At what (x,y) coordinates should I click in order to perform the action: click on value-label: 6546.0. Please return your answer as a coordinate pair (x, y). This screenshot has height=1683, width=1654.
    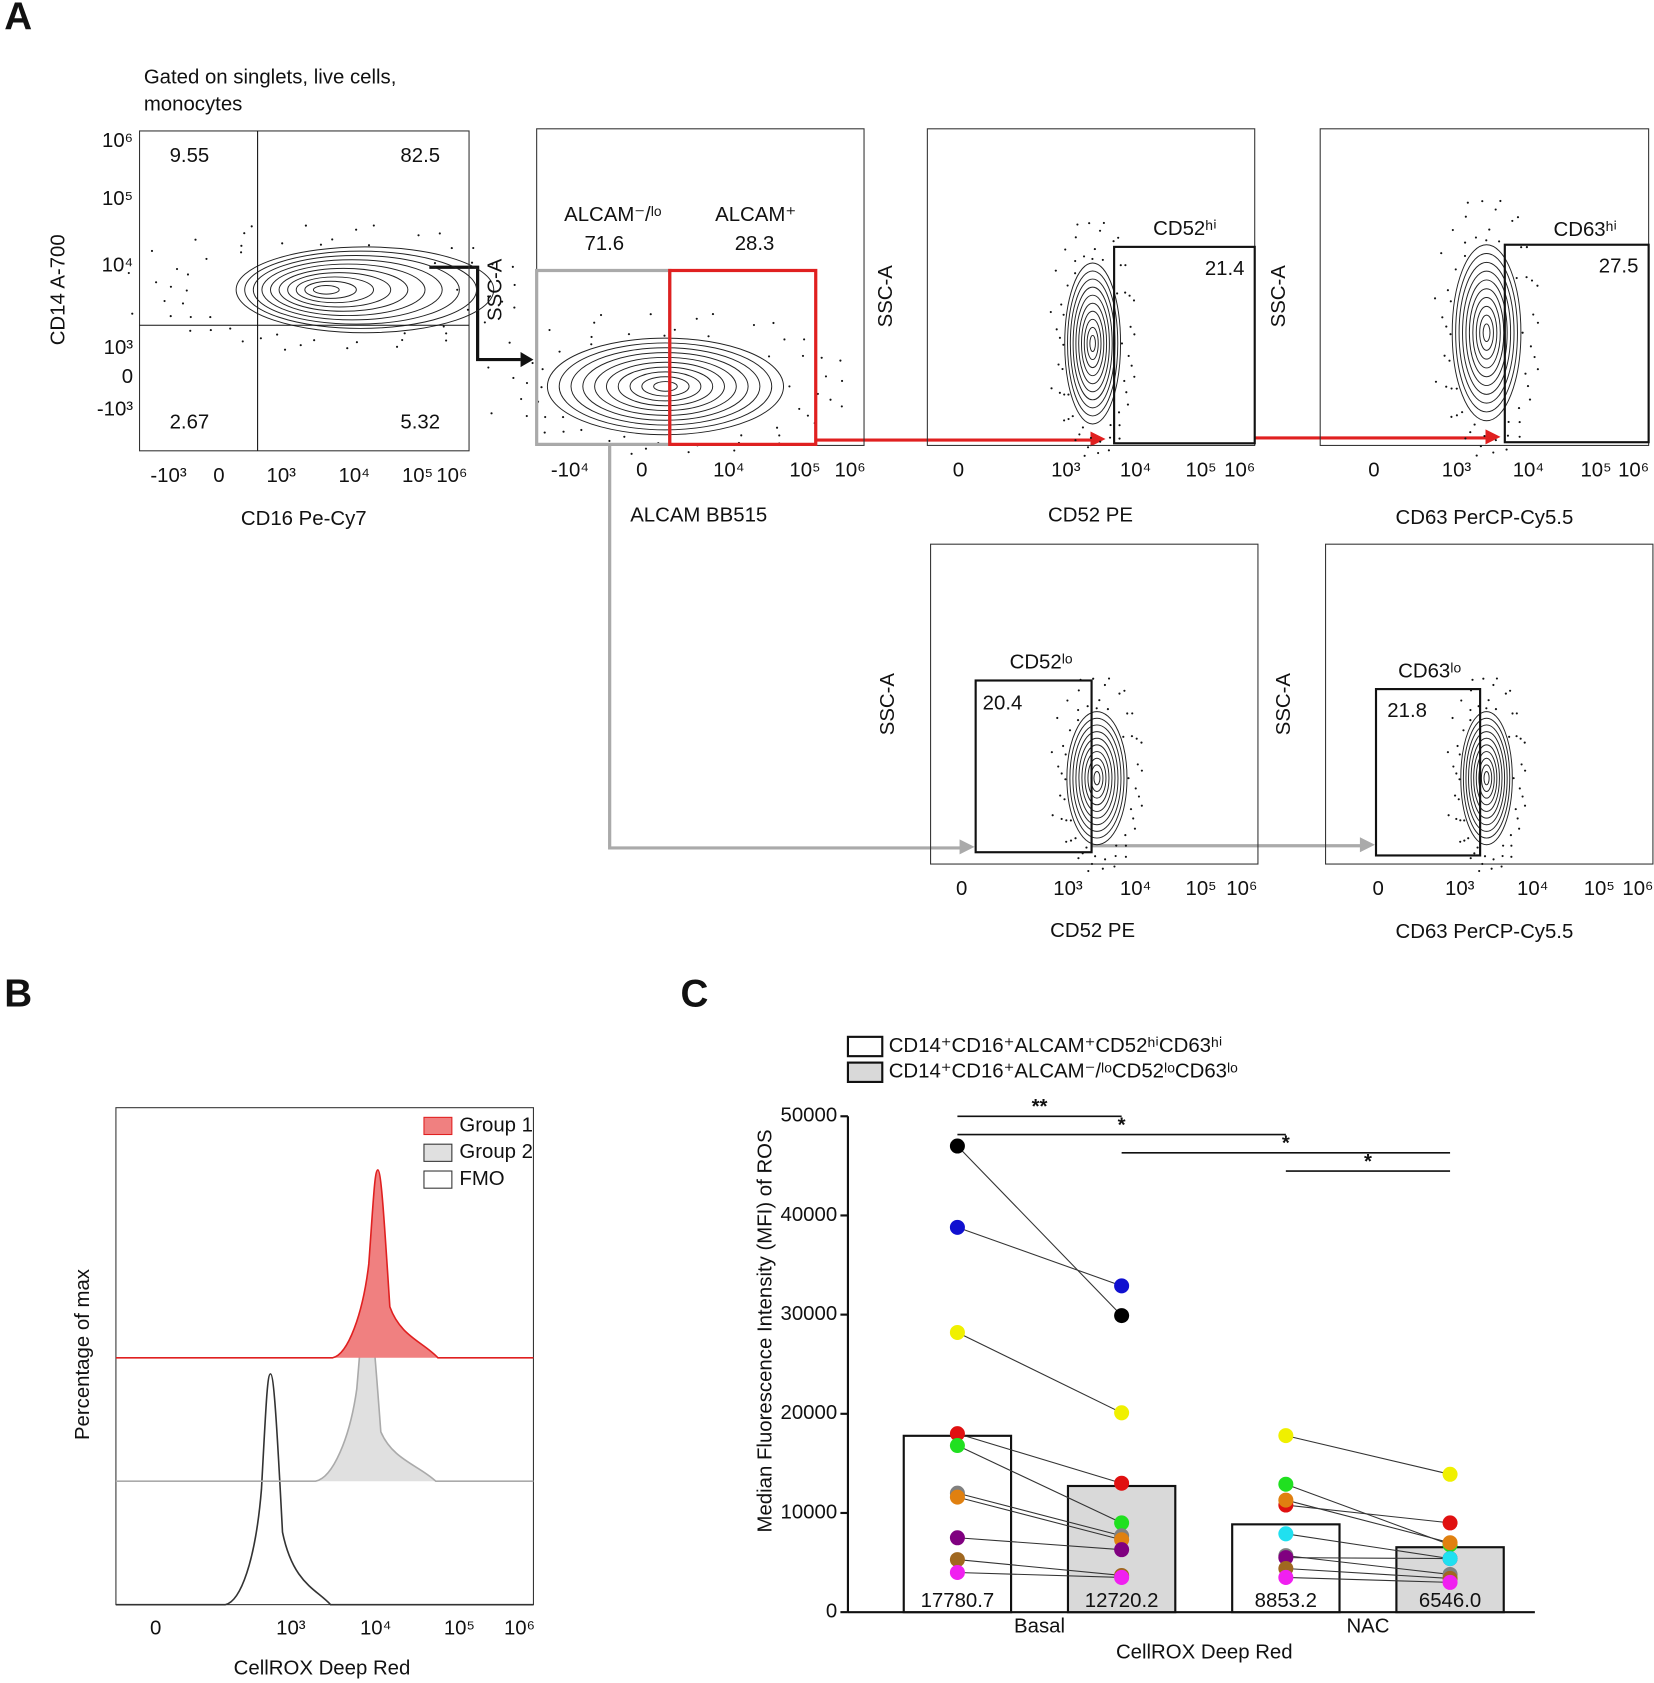
    Looking at the image, I should click on (1450, 1601).